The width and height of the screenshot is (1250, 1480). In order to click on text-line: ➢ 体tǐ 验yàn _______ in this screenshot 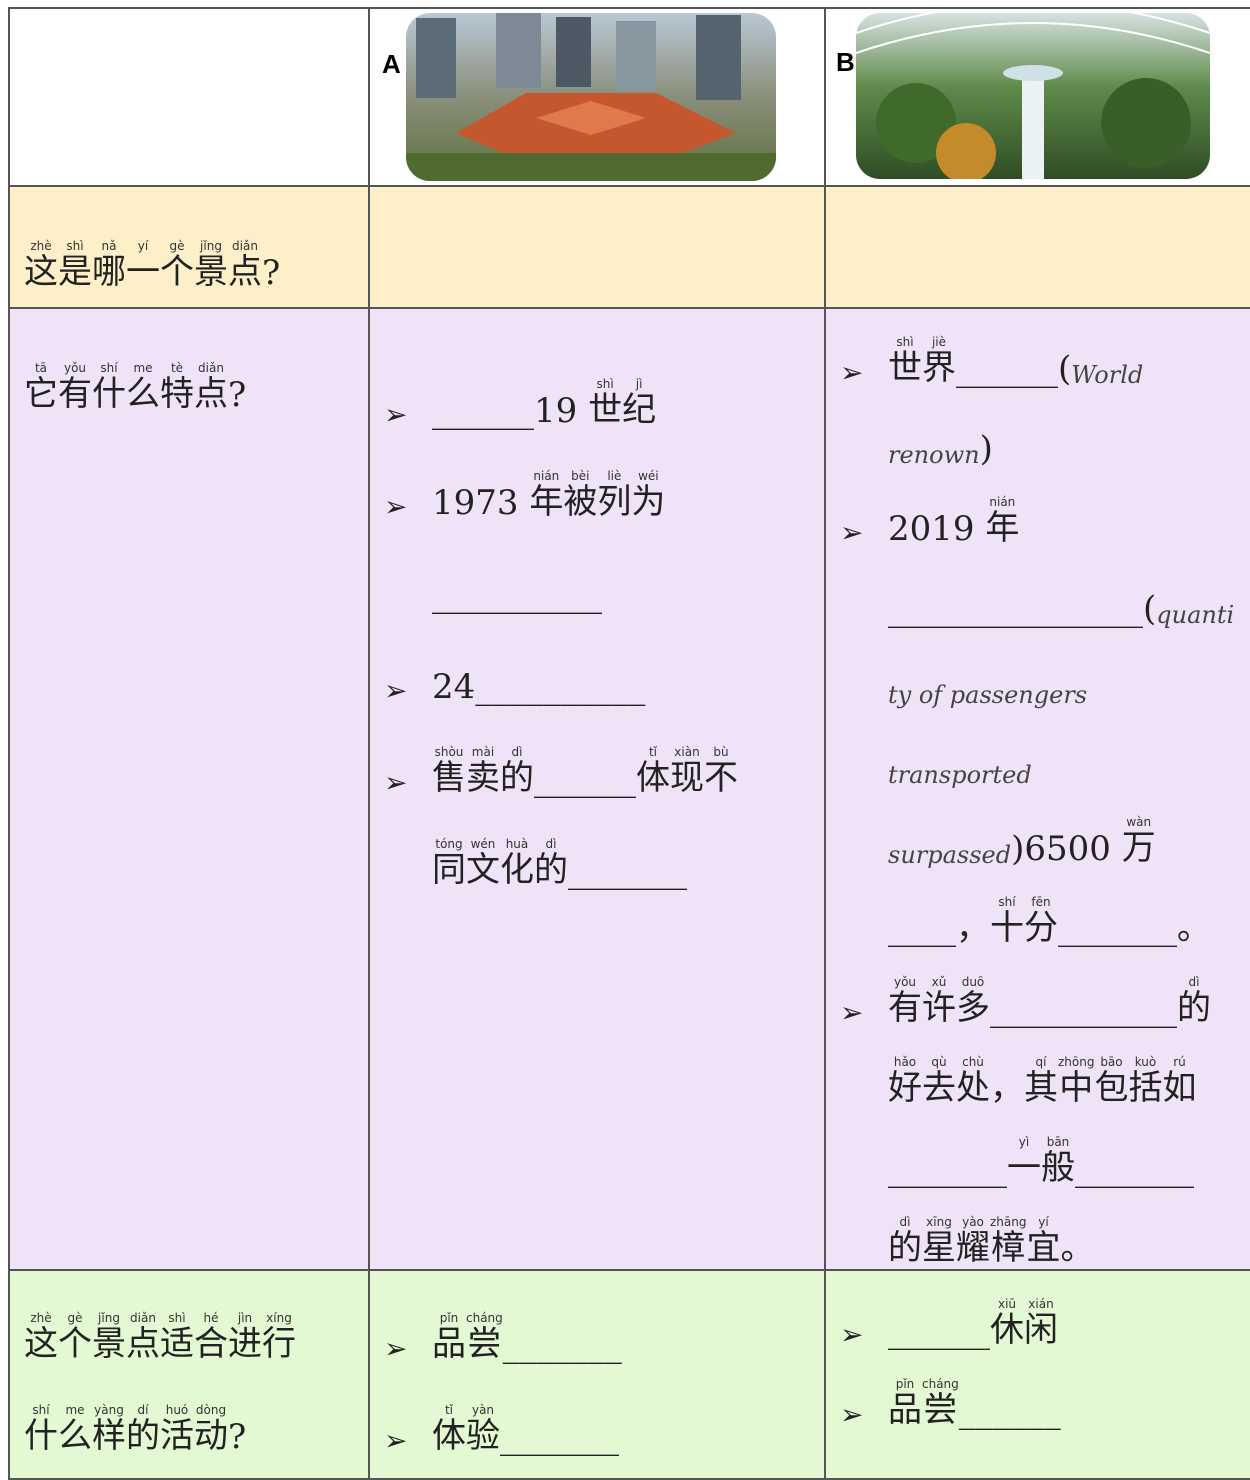, I will do `click(603, 1411)`.